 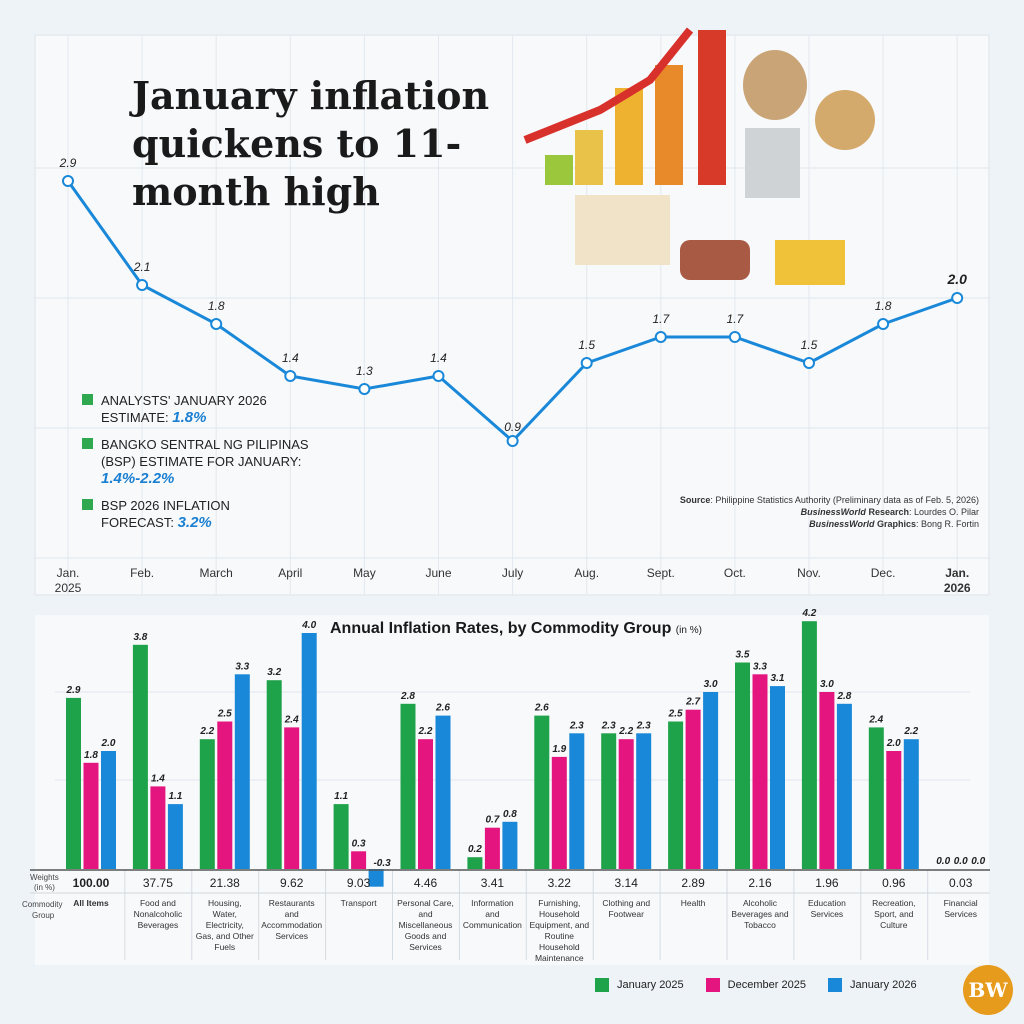 What do you see at coordinates (73, 690) in the screenshot?
I see `bar-value-label: 2.9` at bounding box center [73, 690].